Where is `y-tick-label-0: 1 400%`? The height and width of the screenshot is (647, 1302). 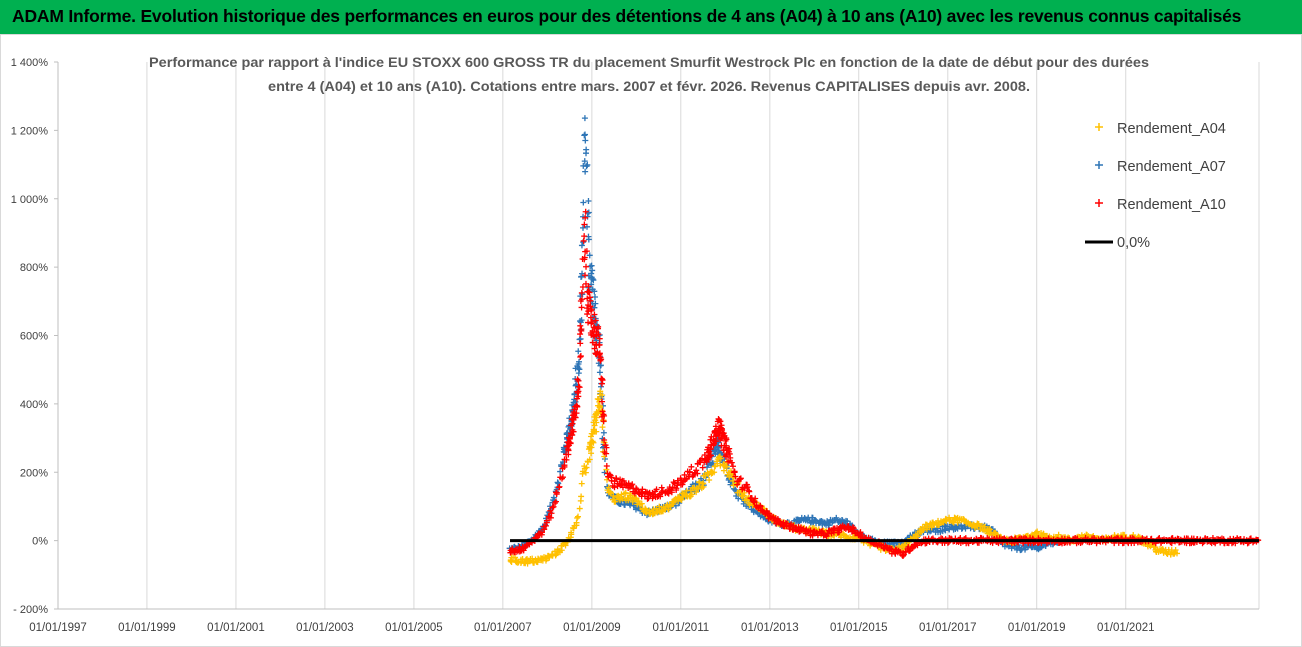
y-tick-label-0: 1 400% is located at coordinates (30, 63).